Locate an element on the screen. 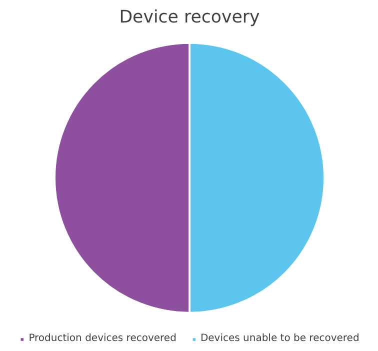 The width and height of the screenshot is (378, 351). legend-label: Production devices recovered is located at coordinates (102, 338).